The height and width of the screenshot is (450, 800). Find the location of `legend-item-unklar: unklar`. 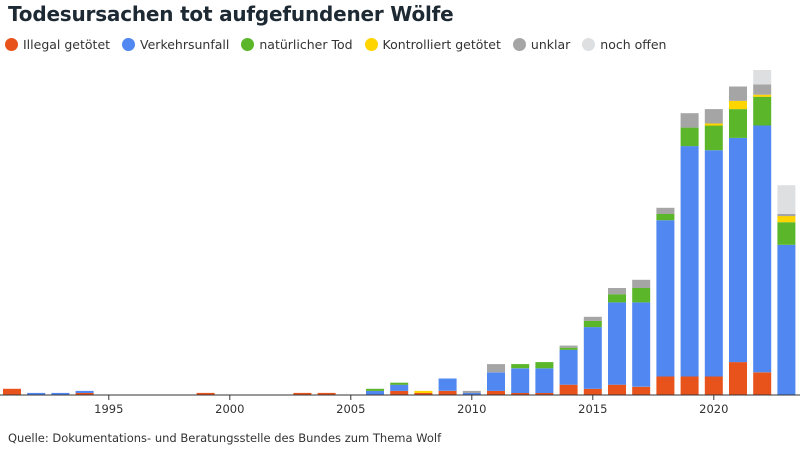

legend-item-unklar: unklar is located at coordinates (541, 44).